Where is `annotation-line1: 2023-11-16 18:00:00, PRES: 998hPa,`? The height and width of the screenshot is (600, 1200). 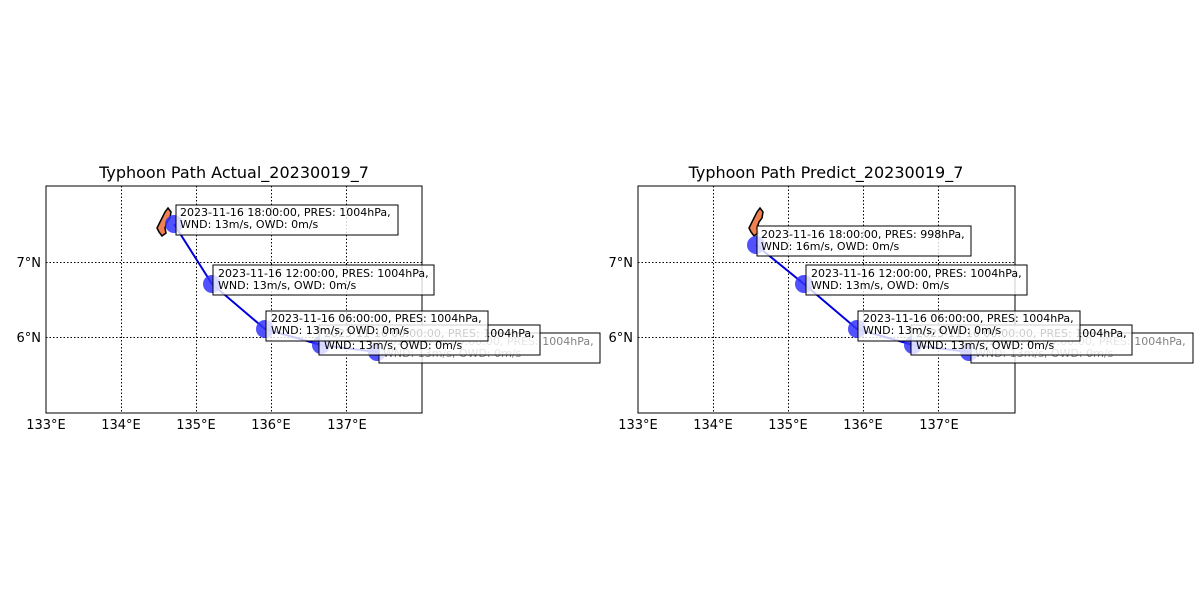
annotation-line1: 2023-11-16 18:00:00, PRES: 998hPa, is located at coordinates (863, 234).